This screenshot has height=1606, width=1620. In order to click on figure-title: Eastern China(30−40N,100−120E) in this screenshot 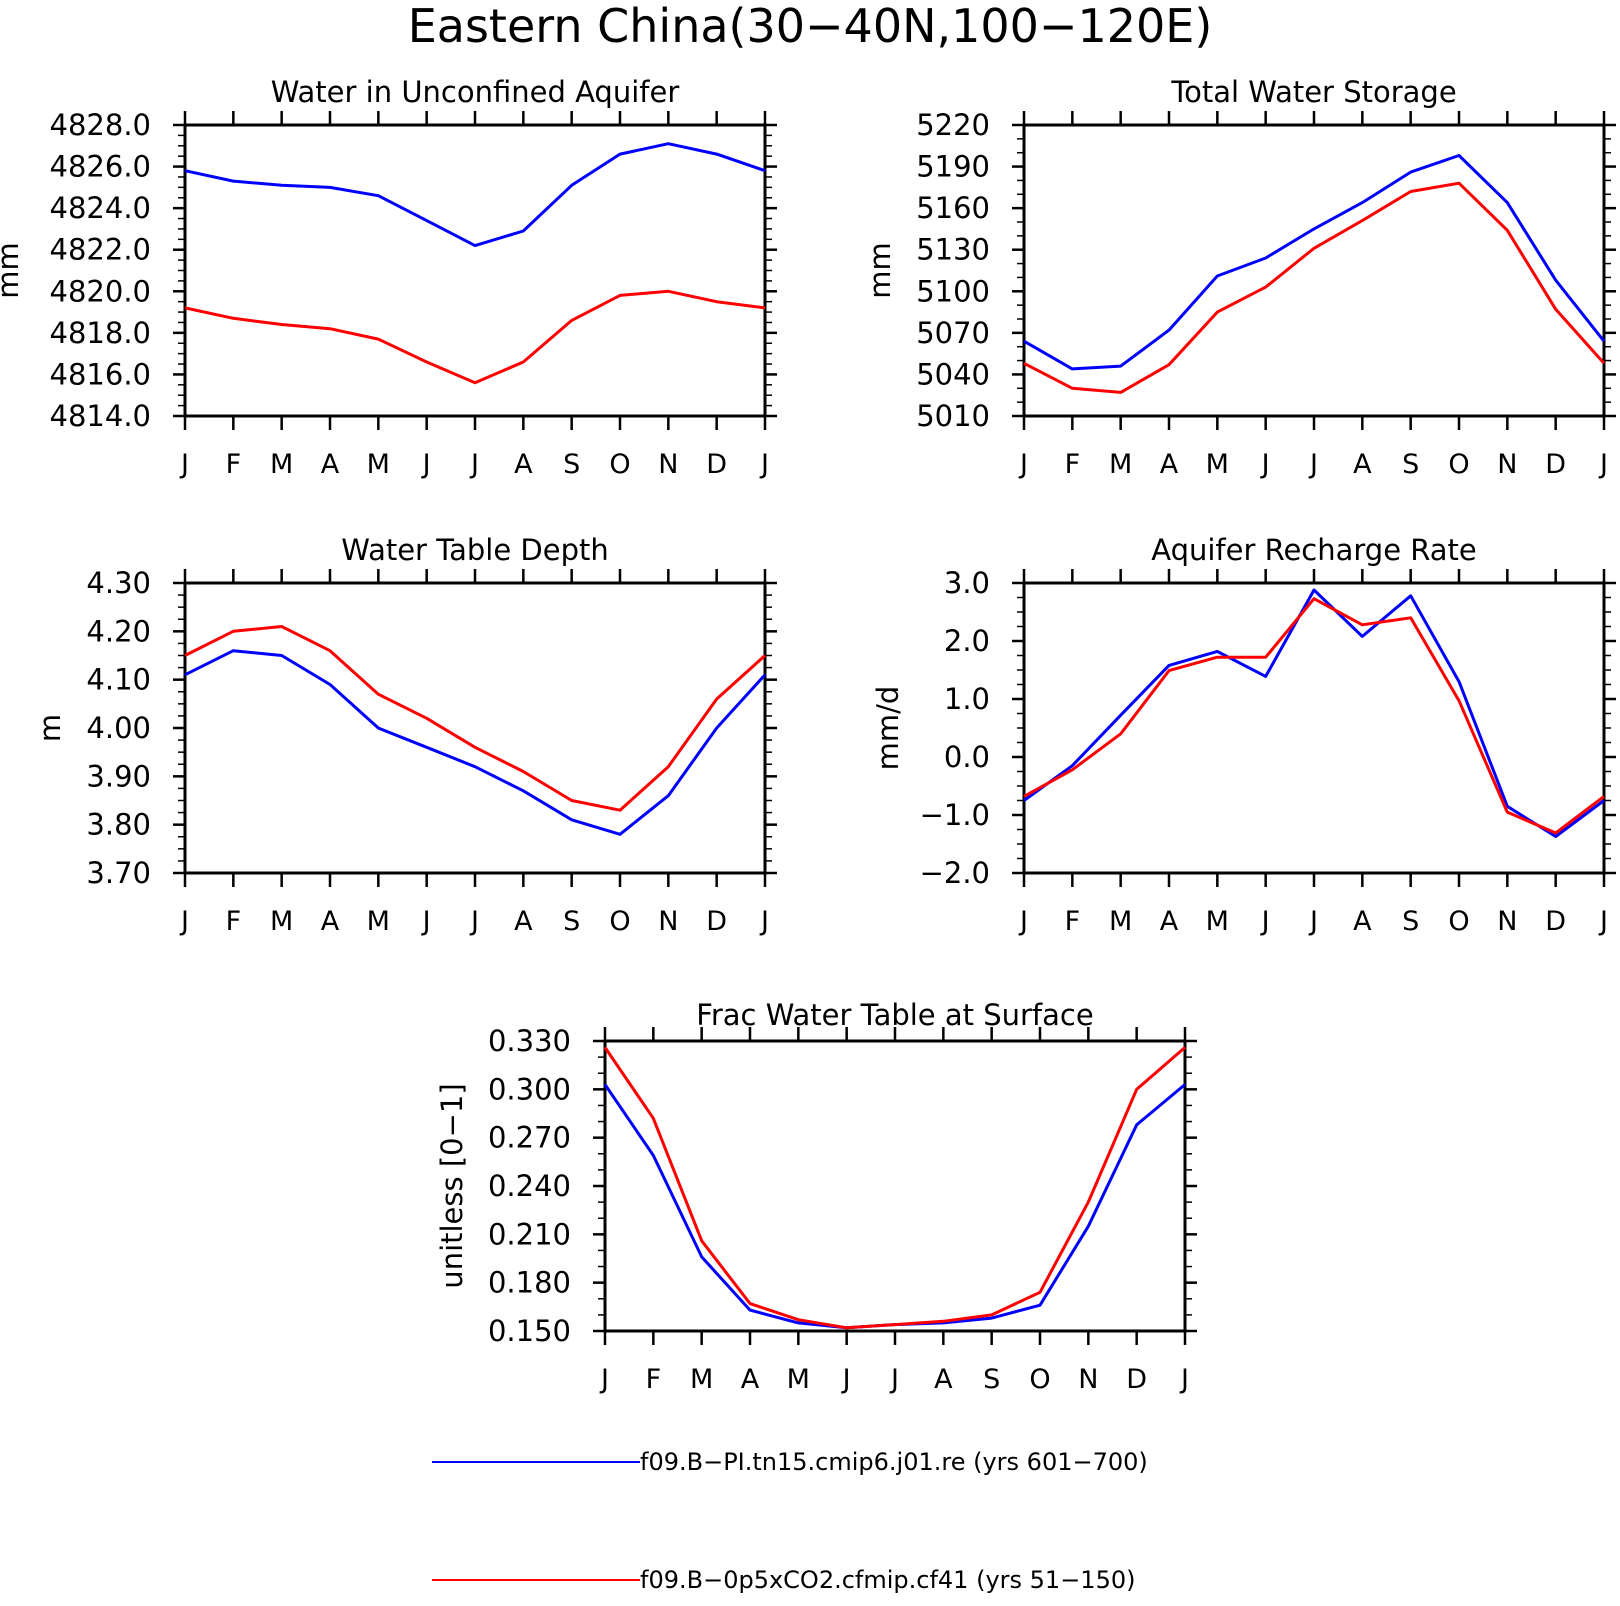, I will do `click(810, 26)`.